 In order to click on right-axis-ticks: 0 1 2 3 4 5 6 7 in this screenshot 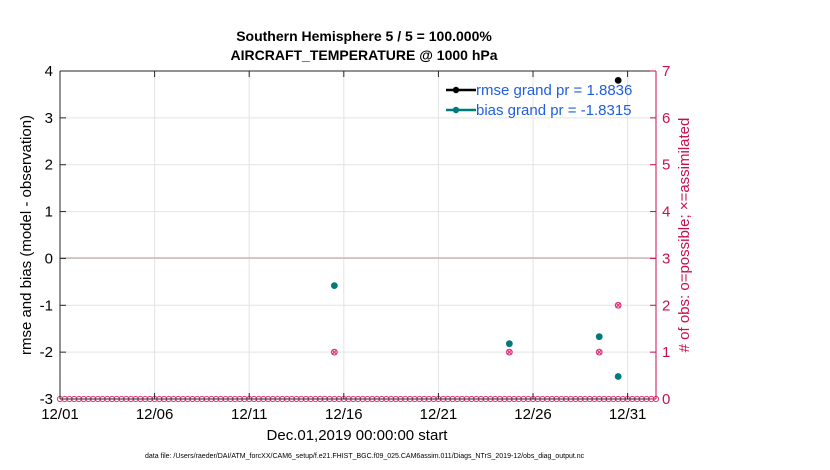, I will do `click(660, 235)`.